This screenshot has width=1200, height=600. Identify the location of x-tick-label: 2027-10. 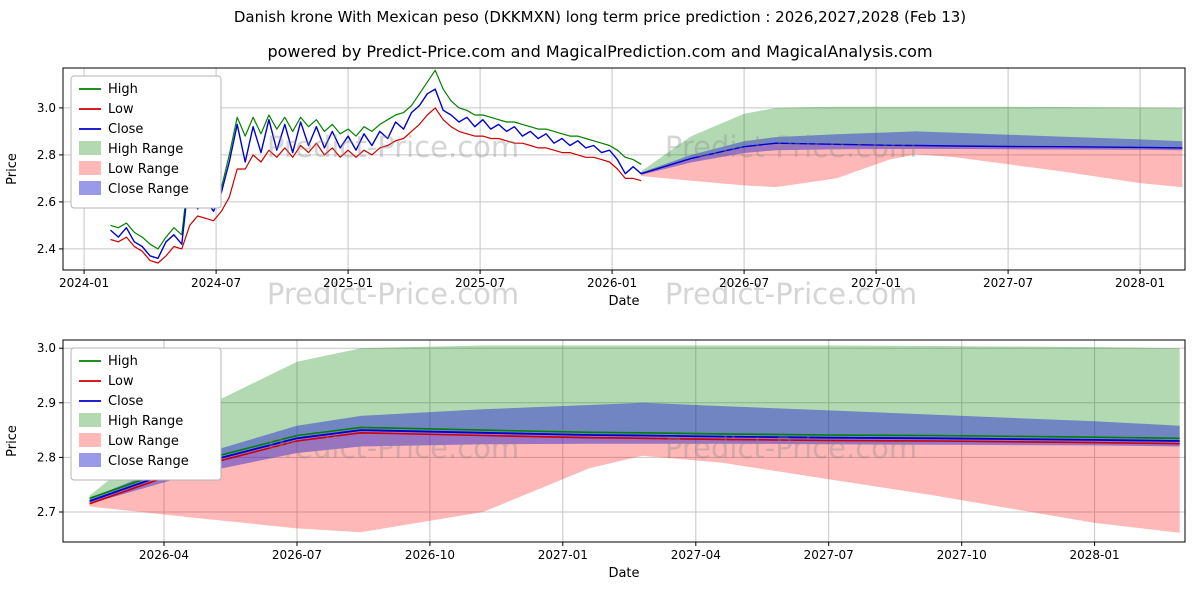
(962, 555).